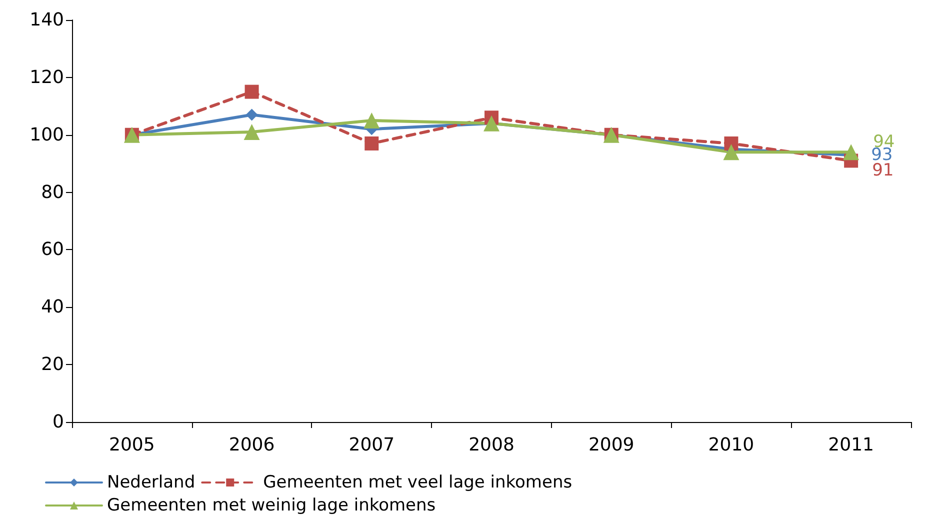 Image resolution: width=951 pixels, height=519 pixels. What do you see at coordinates (851, 445) in the screenshot?
I see `x-tick-label: 2011` at bounding box center [851, 445].